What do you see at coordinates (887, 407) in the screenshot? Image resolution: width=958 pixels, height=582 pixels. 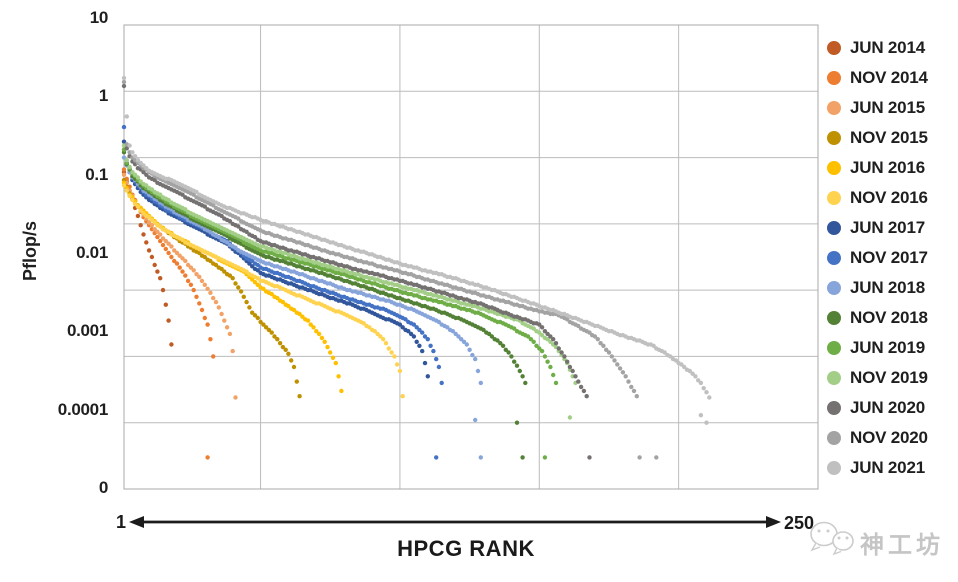 I see `legend-label: JUN 2020` at bounding box center [887, 407].